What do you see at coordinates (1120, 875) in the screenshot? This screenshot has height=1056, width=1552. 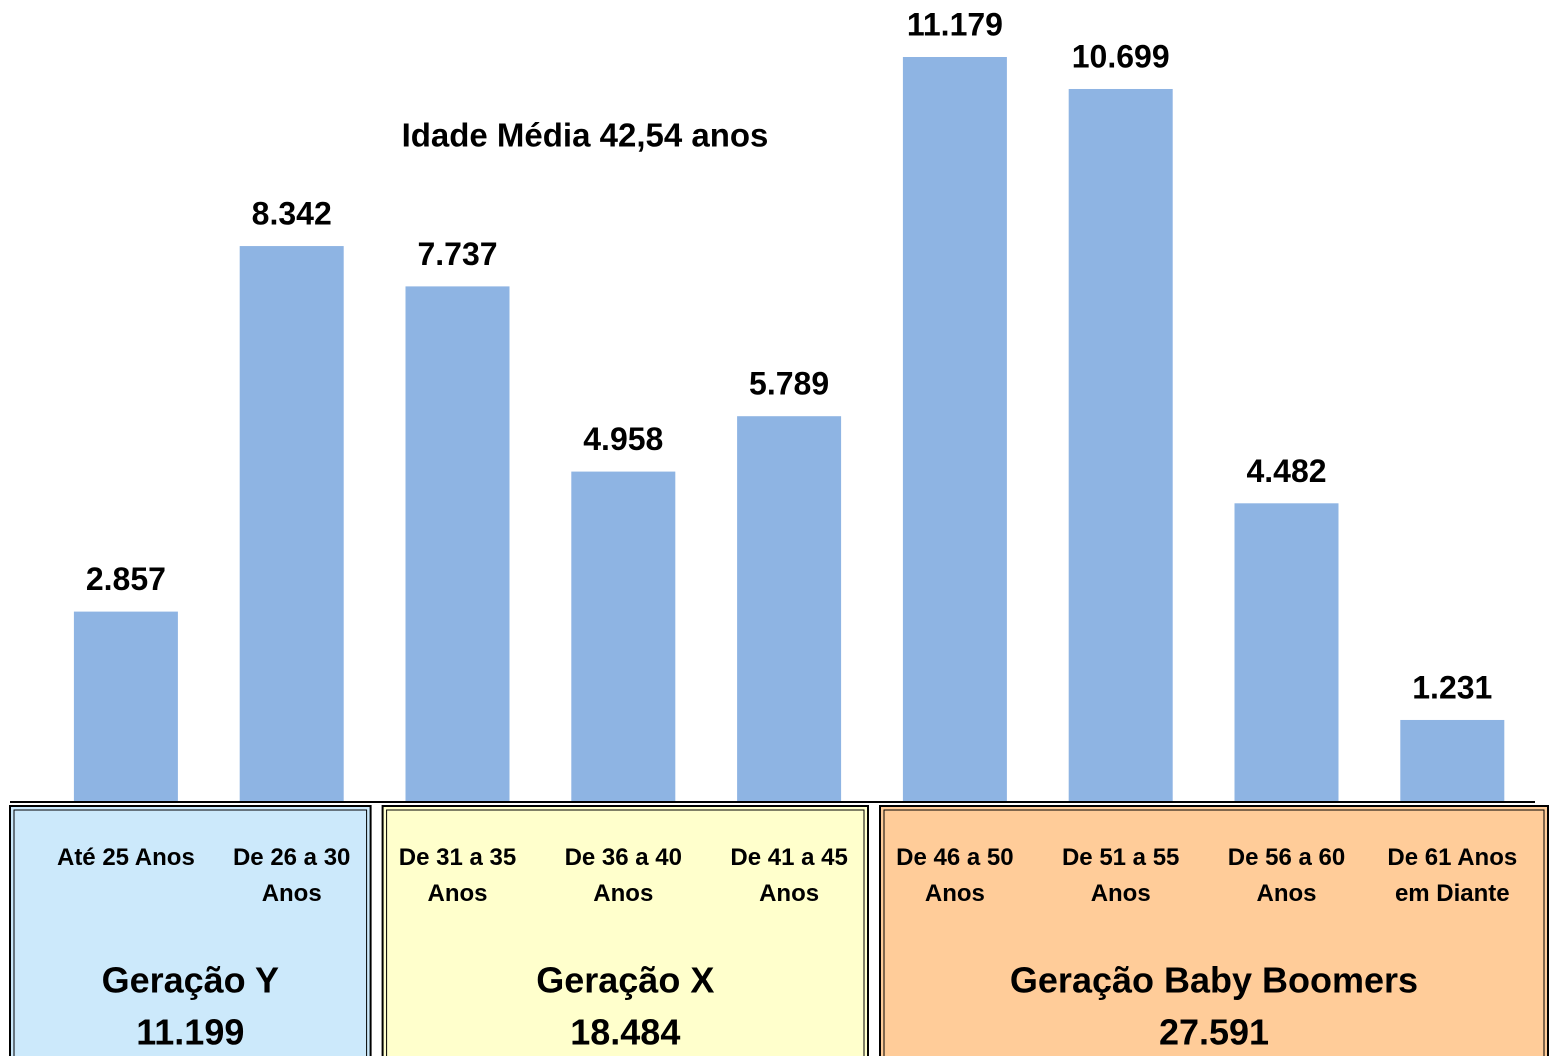 I see `x-tick-label: De 51 a 55 Anos` at bounding box center [1120, 875].